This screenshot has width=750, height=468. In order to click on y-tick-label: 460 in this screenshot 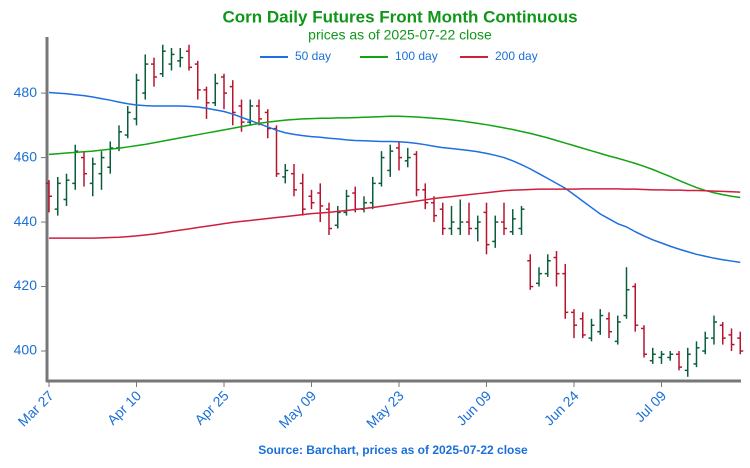, I will do `click(26, 156)`.